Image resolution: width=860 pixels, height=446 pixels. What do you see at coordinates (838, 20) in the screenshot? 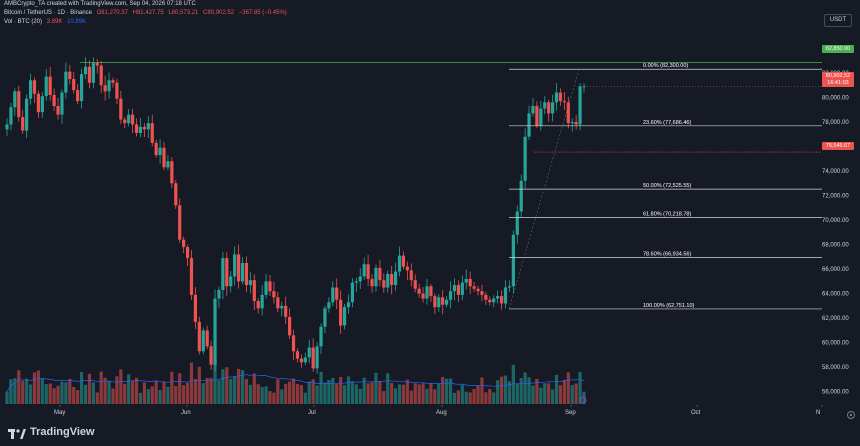
I see `currency-button: USDT` at bounding box center [838, 20].